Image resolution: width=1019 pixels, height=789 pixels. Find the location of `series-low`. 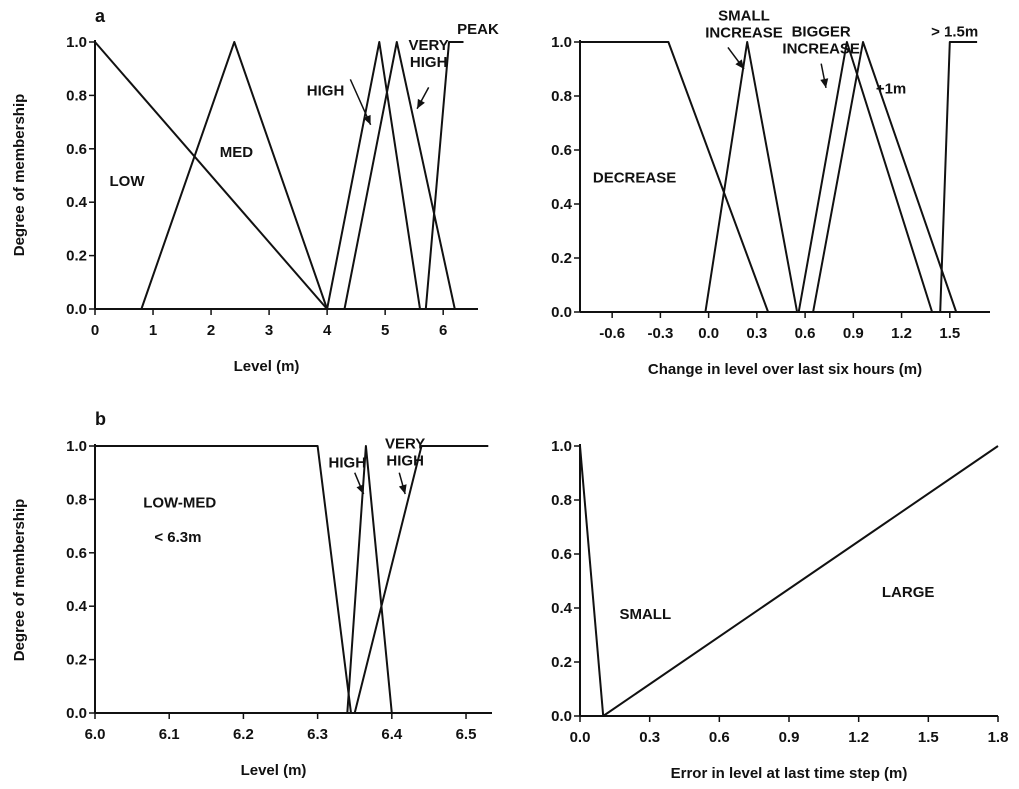

series-low is located at coordinates (211, 175).